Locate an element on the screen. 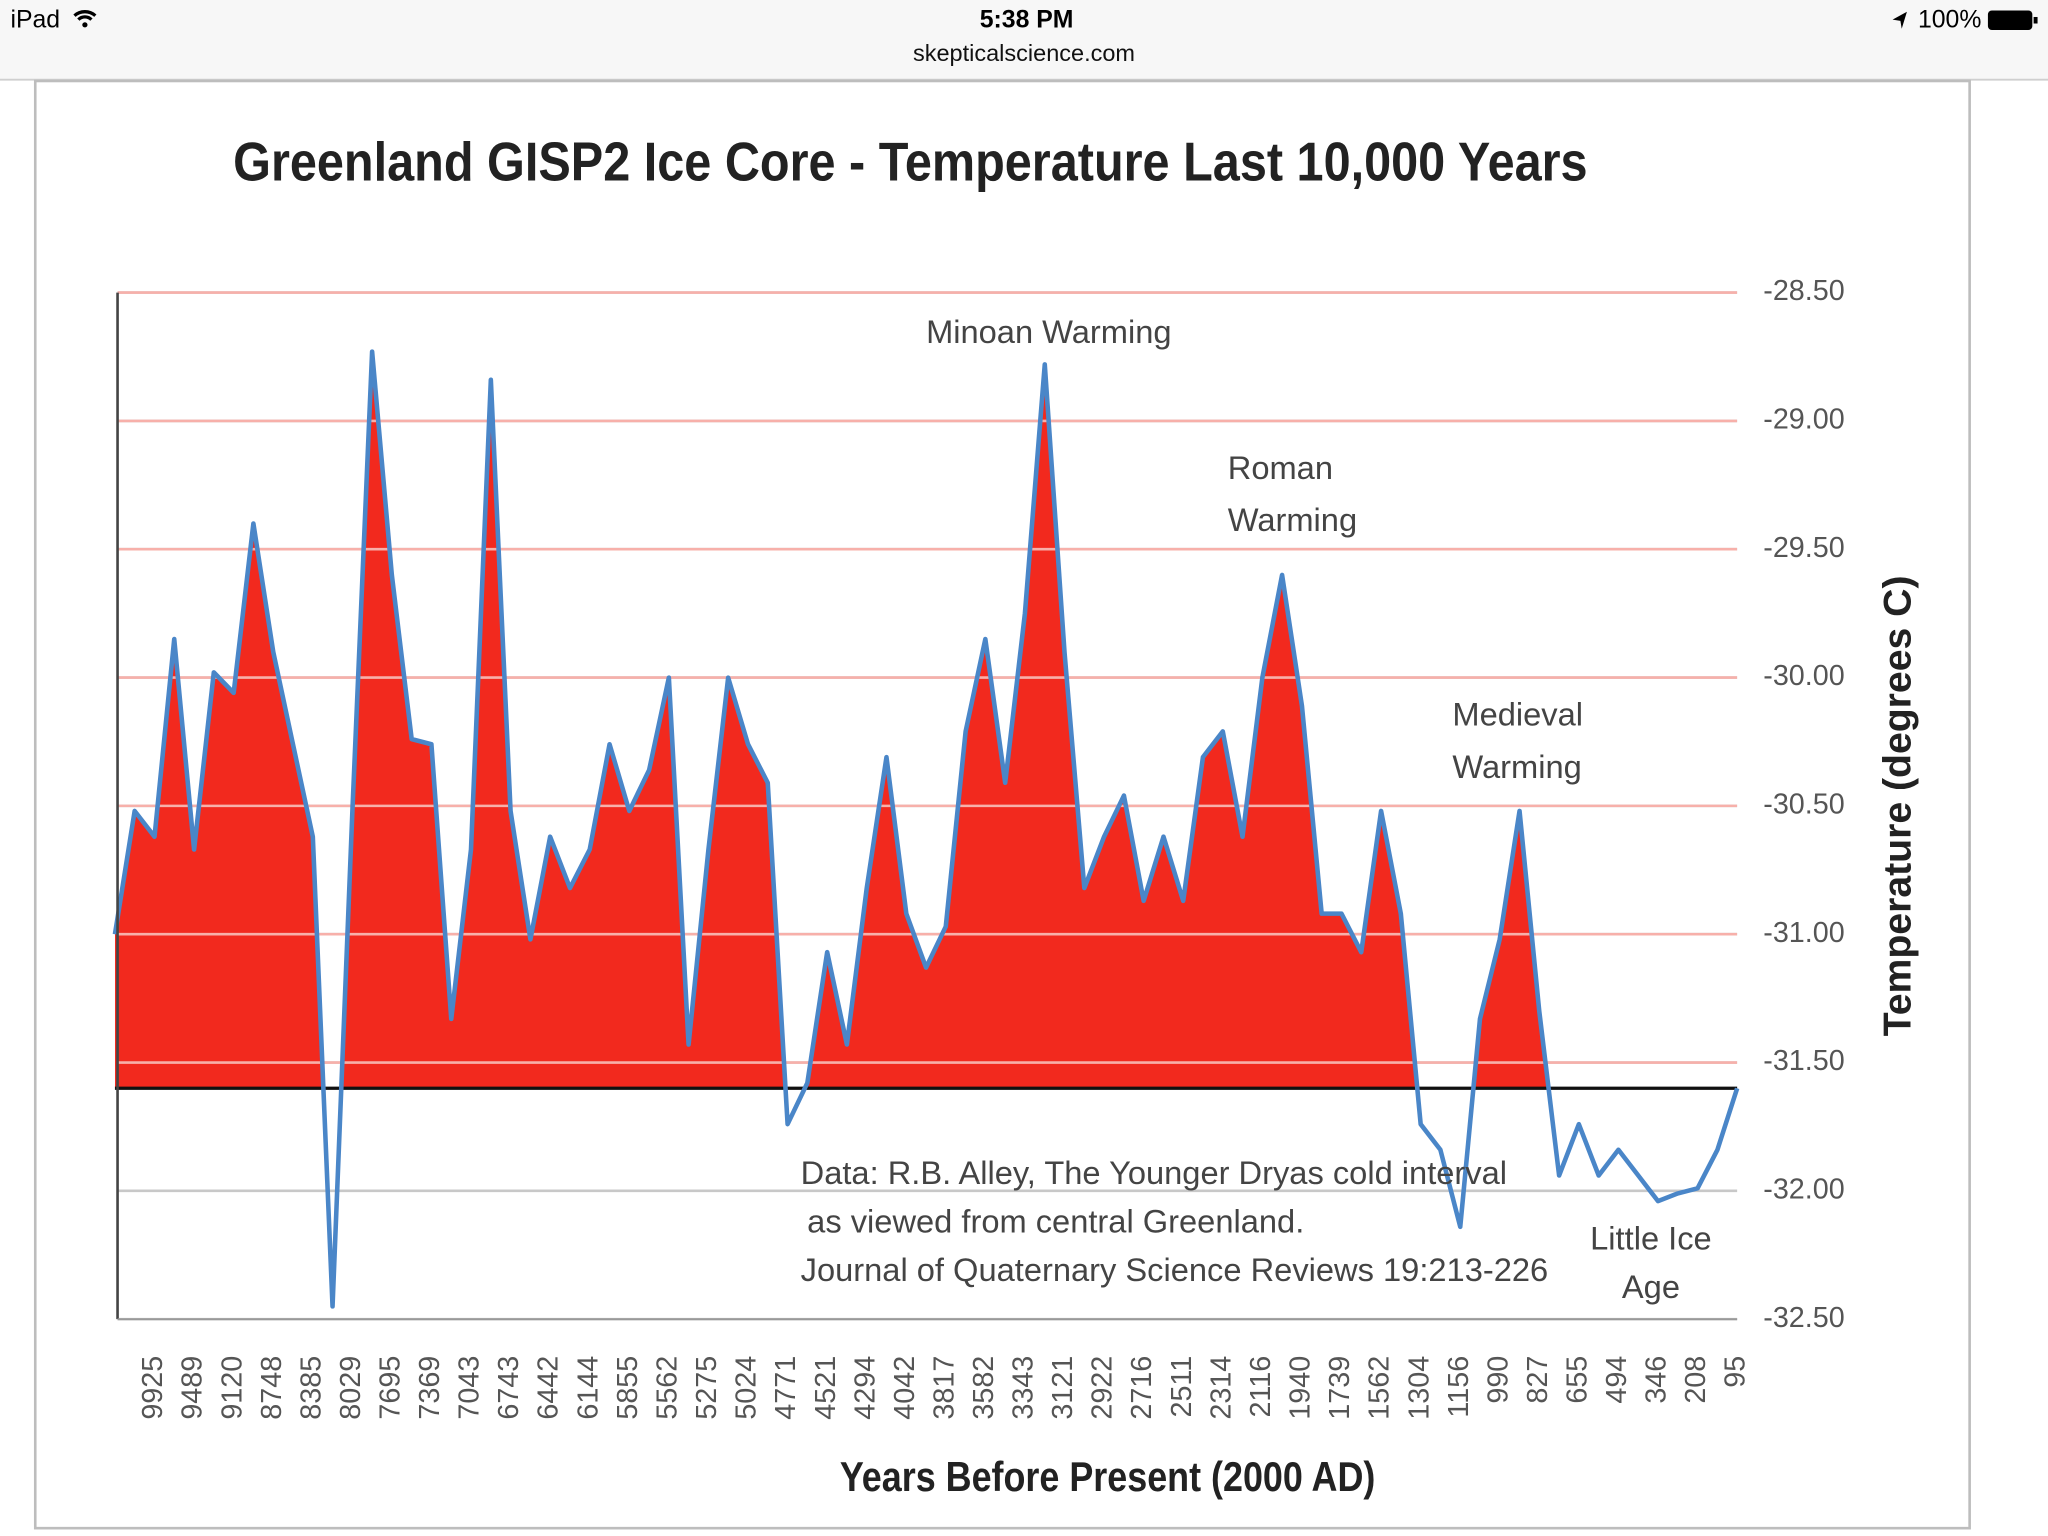  x-tick-label: 2116 is located at coordinates (1261, 1387).